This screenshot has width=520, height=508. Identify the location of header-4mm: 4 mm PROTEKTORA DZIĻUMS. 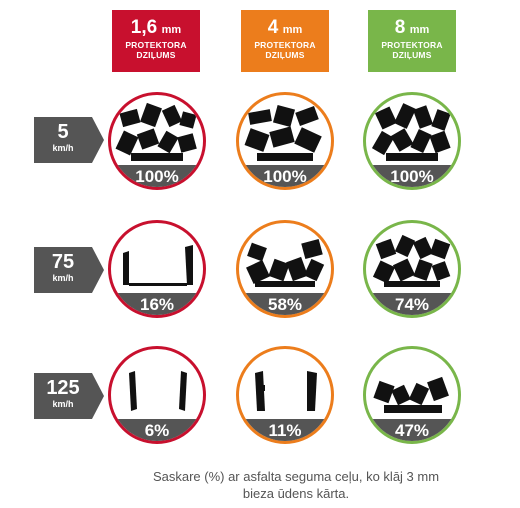
(285, 41).